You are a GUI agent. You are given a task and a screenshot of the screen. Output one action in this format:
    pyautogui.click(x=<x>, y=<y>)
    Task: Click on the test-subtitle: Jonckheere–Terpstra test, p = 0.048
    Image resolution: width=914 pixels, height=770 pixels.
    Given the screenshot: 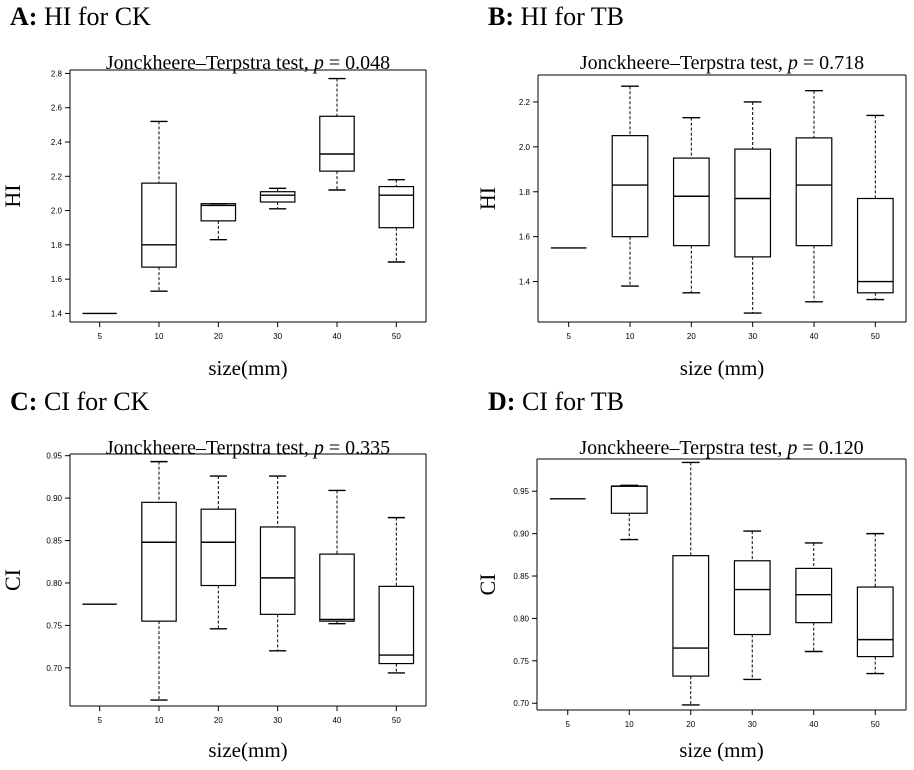 What is the action you would take?
    pyautogui.click(x=248, y=63)
    